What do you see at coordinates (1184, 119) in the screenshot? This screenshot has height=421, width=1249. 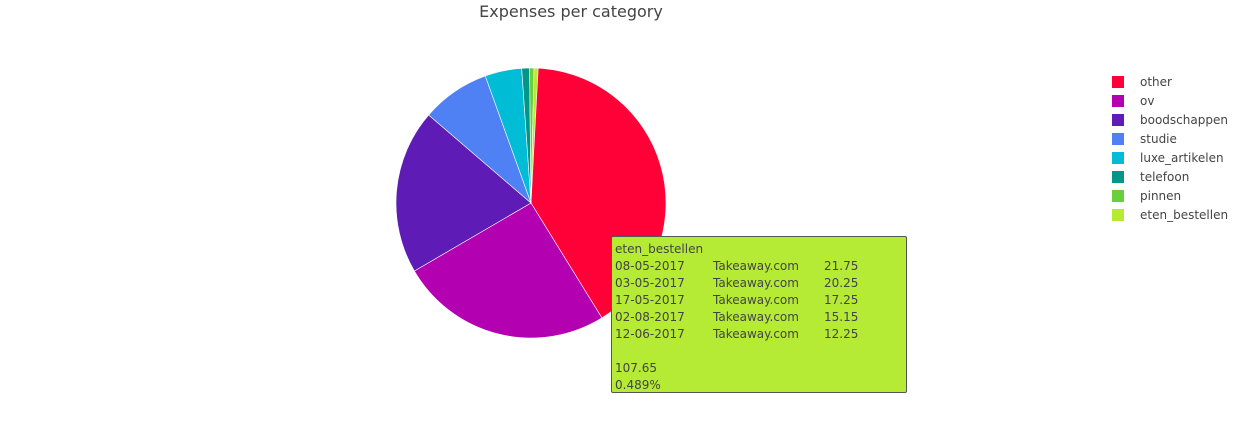 I see `legend-label: boodschappen` at bounding box center [1184, 119].